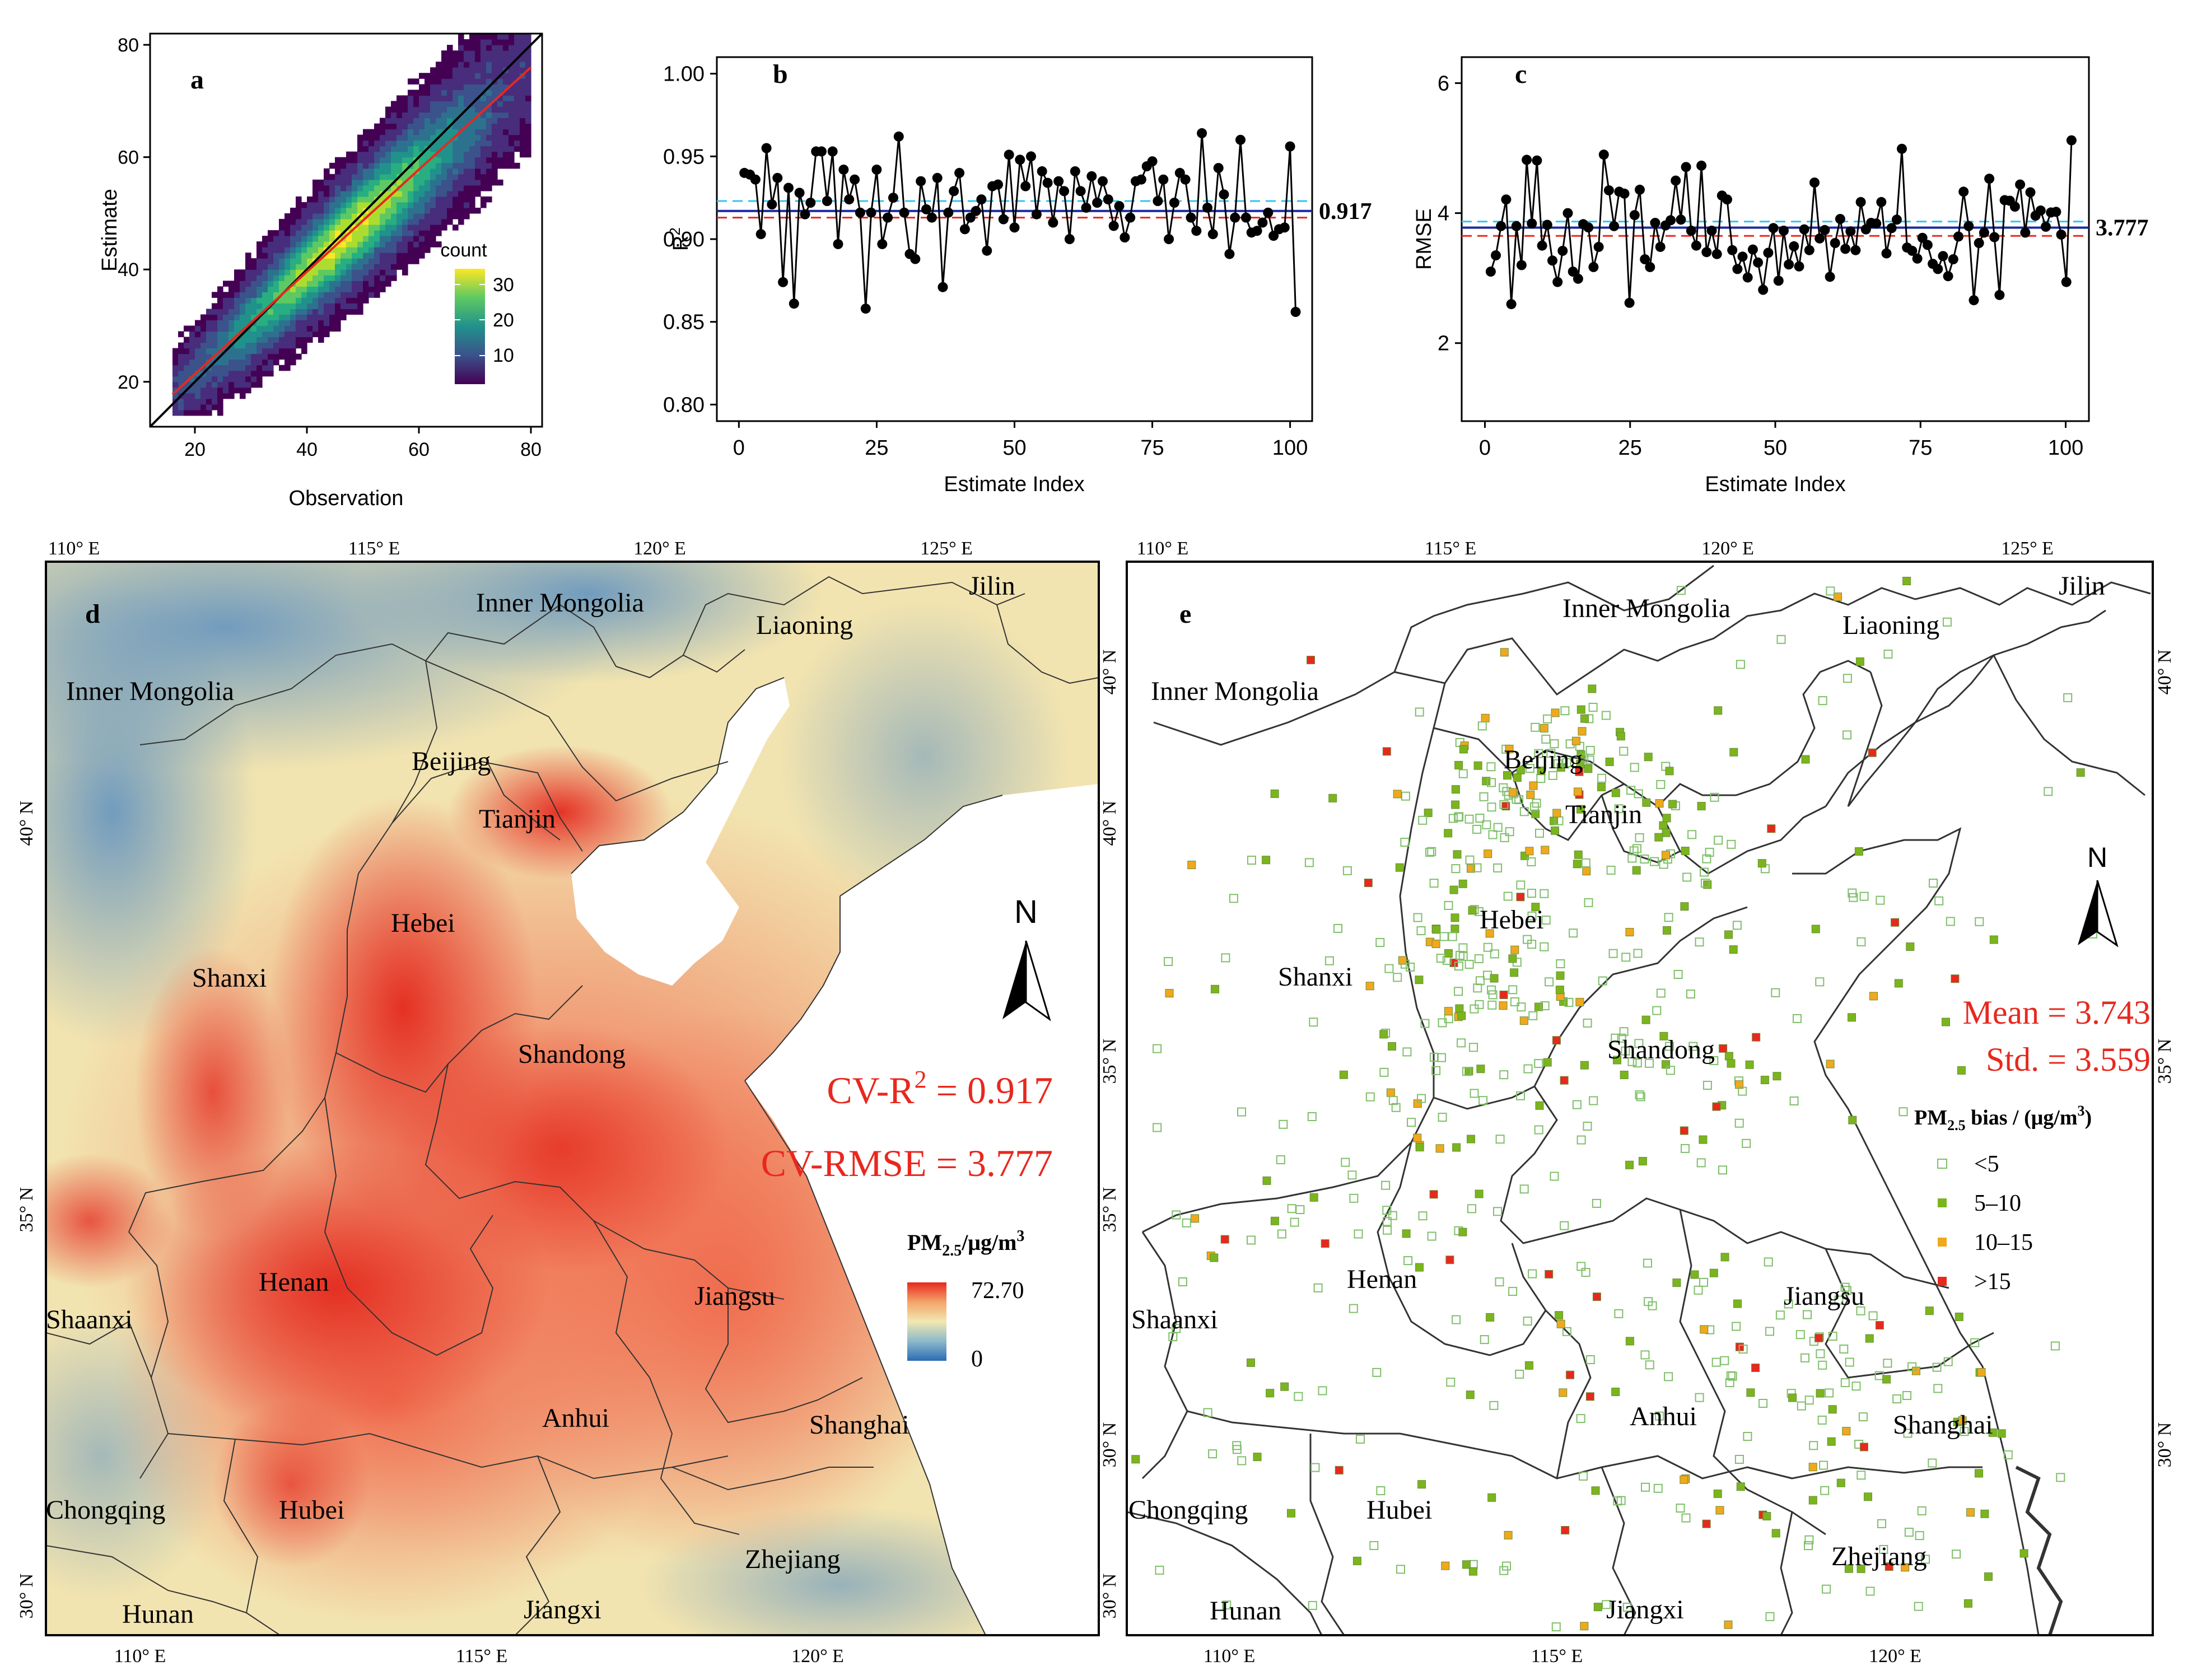  Describe the element at coordinates (463, 251) in the screenshot. I see `a-legend-title: count` at that location.